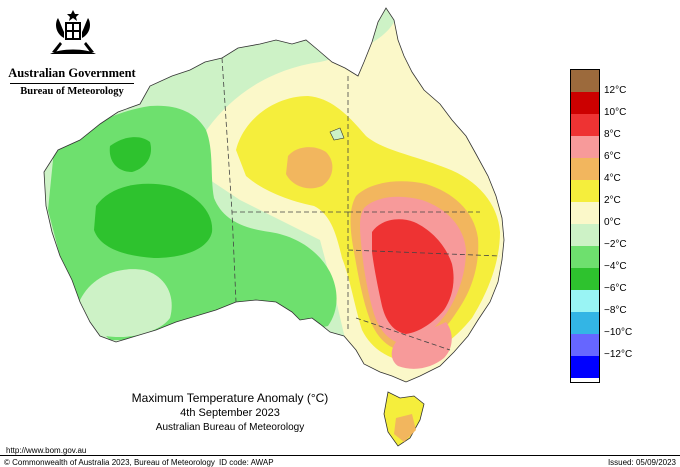 Image resolution: width=680 pixels, height=467 pixels. What do you see at coordinates (618, 354) in the screenshot?
I see `legend-label: −12°C` at bounding box center [618, 354].